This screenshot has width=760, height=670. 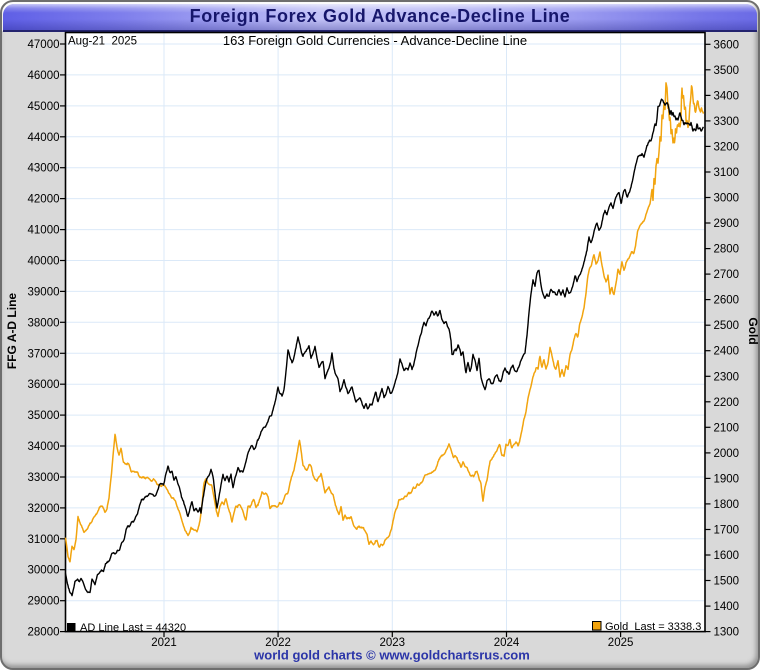 What do you see at coordinates (727, 224) in the screenshot?
I see `svg-text: 2900` at bounding box center [727, 224].